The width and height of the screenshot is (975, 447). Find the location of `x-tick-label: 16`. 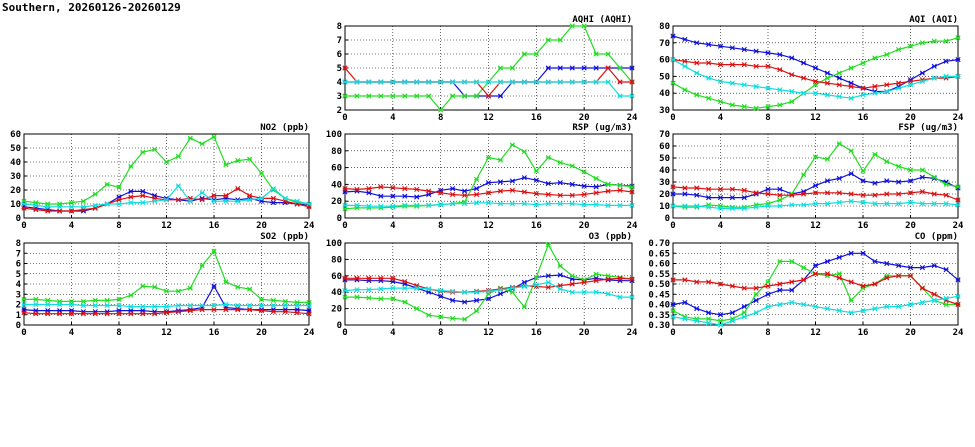

x-tick-label: 16 is located at coordinates (536, 118).